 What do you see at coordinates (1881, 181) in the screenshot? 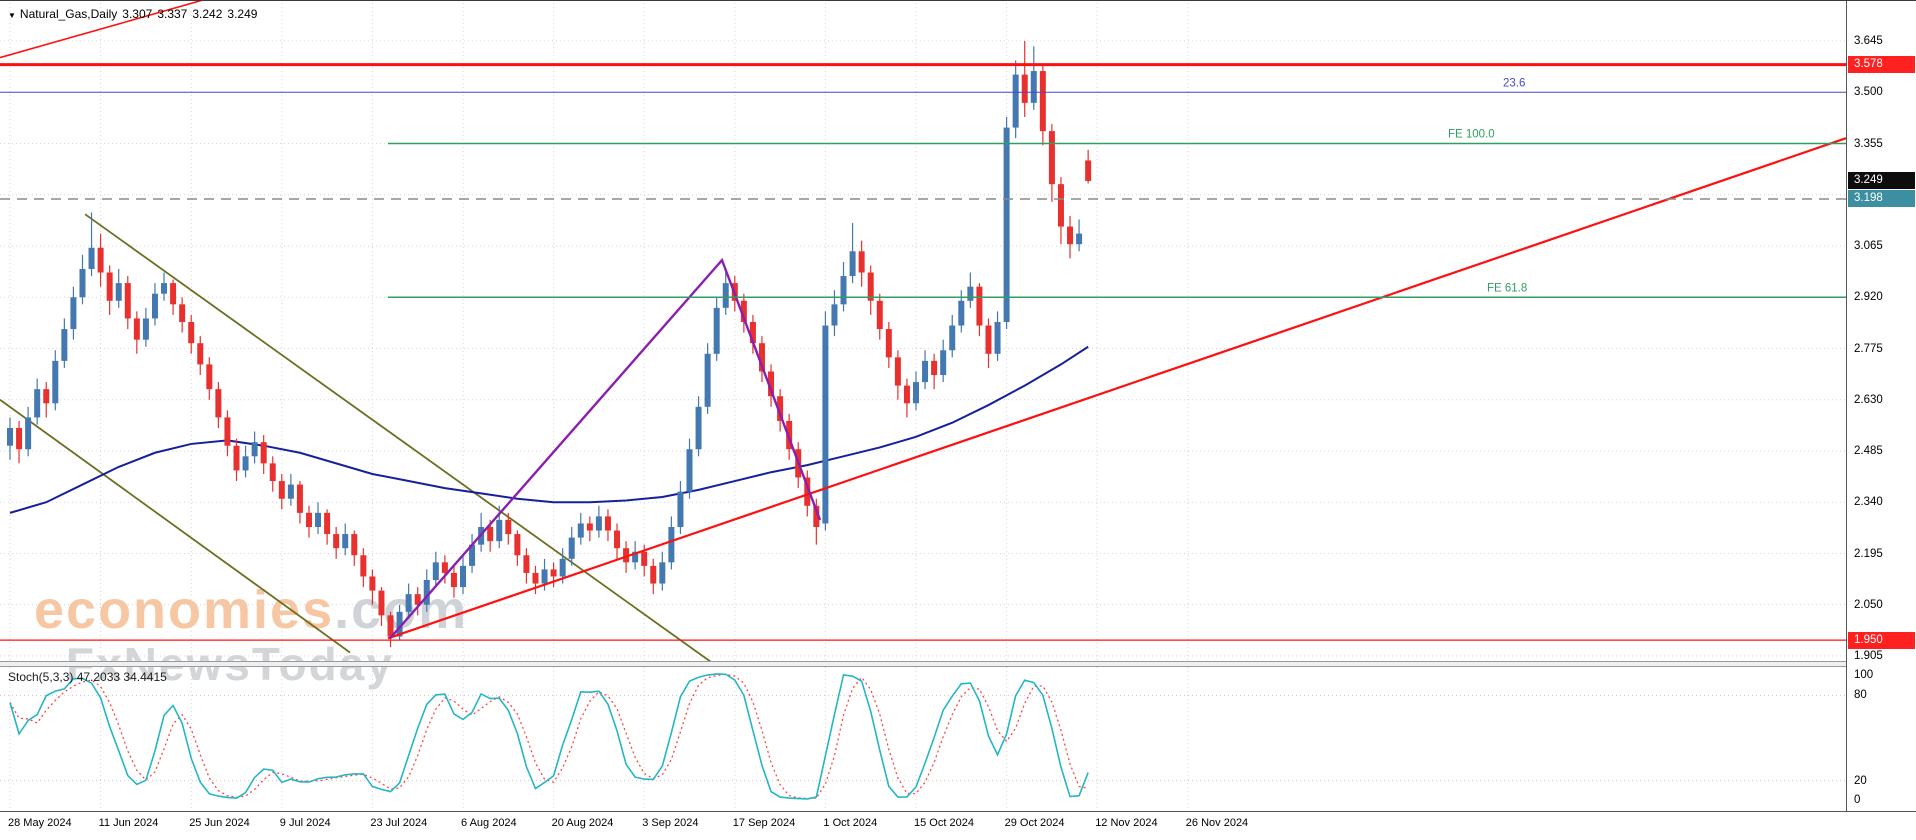
I see `price-badge: 3.249` at bounding box center [1881, 181].